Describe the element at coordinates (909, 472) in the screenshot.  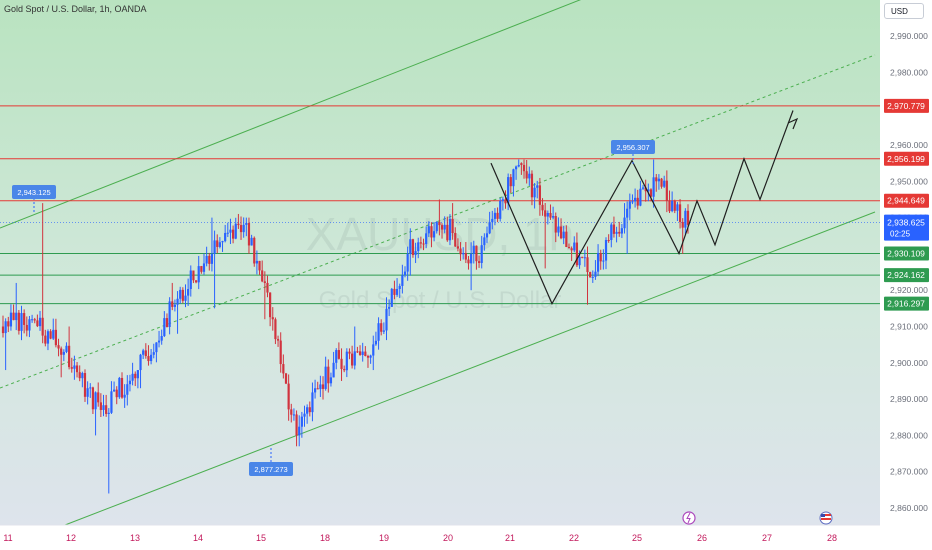
I see `y-tick-label: 2,870.000` at that location.